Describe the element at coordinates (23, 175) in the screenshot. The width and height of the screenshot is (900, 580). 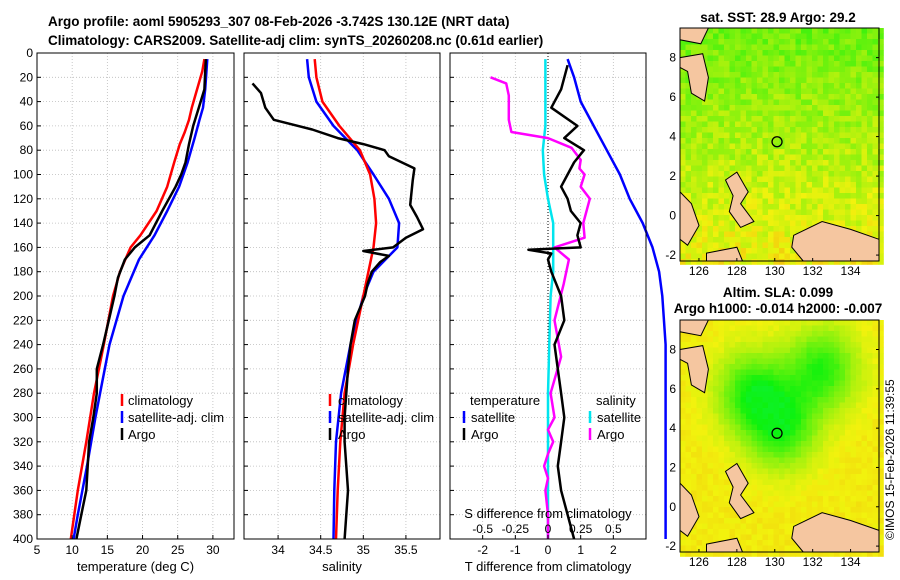
I see `y-tick-label: 100` at that location.